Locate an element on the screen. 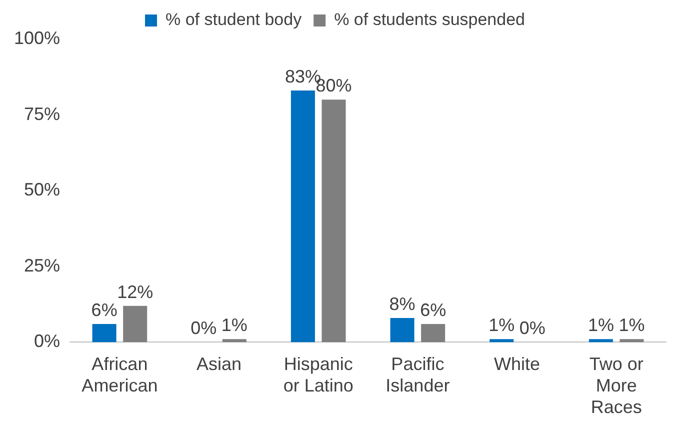  y-tick-label: 25% is located at coordinates (42, 265).